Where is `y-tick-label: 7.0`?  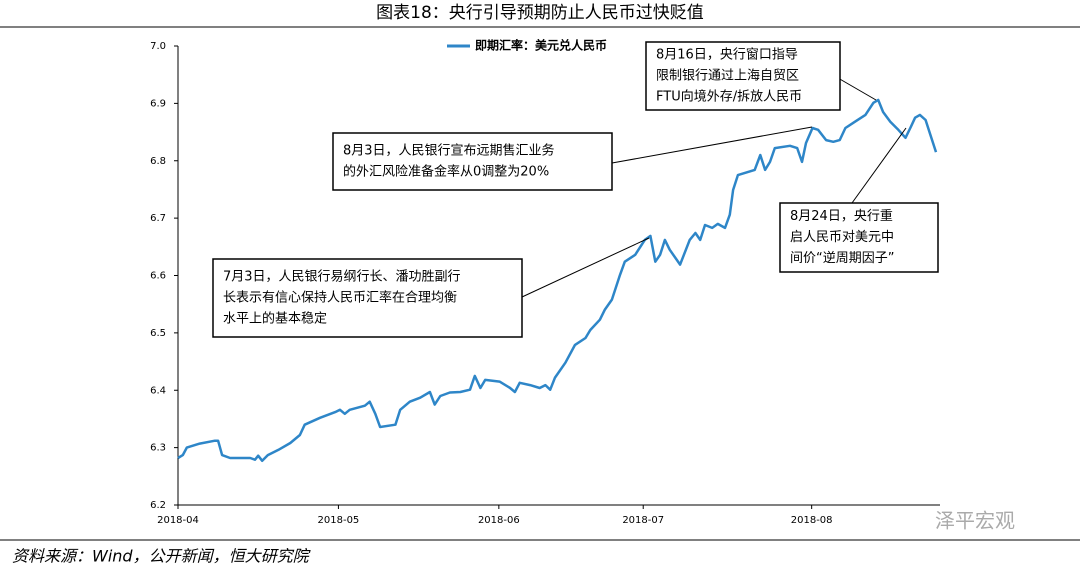 y-tick-label: 7.0 is located at coordinates (158, 46).